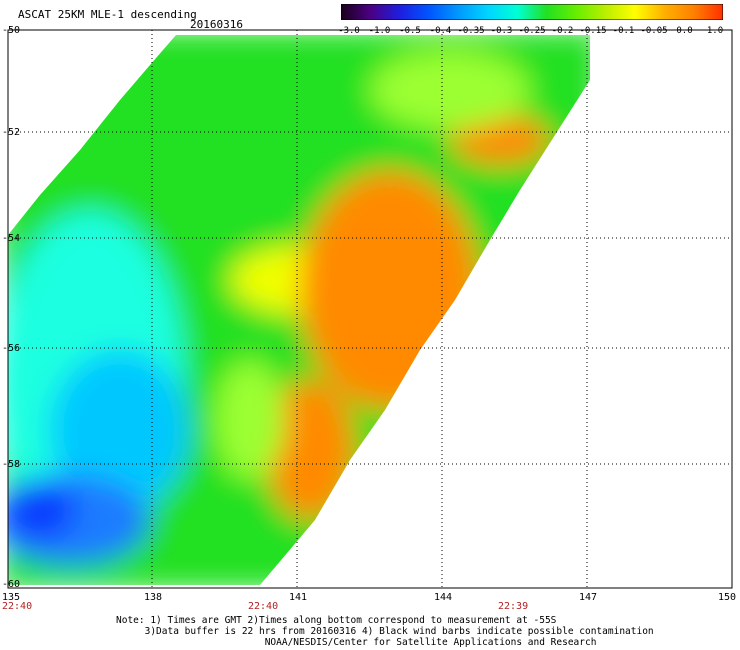 The image size is (740, 650). Describe the element at coordinates (216, 24) in the screenshot. I see `map-date: 20160316` at that location.